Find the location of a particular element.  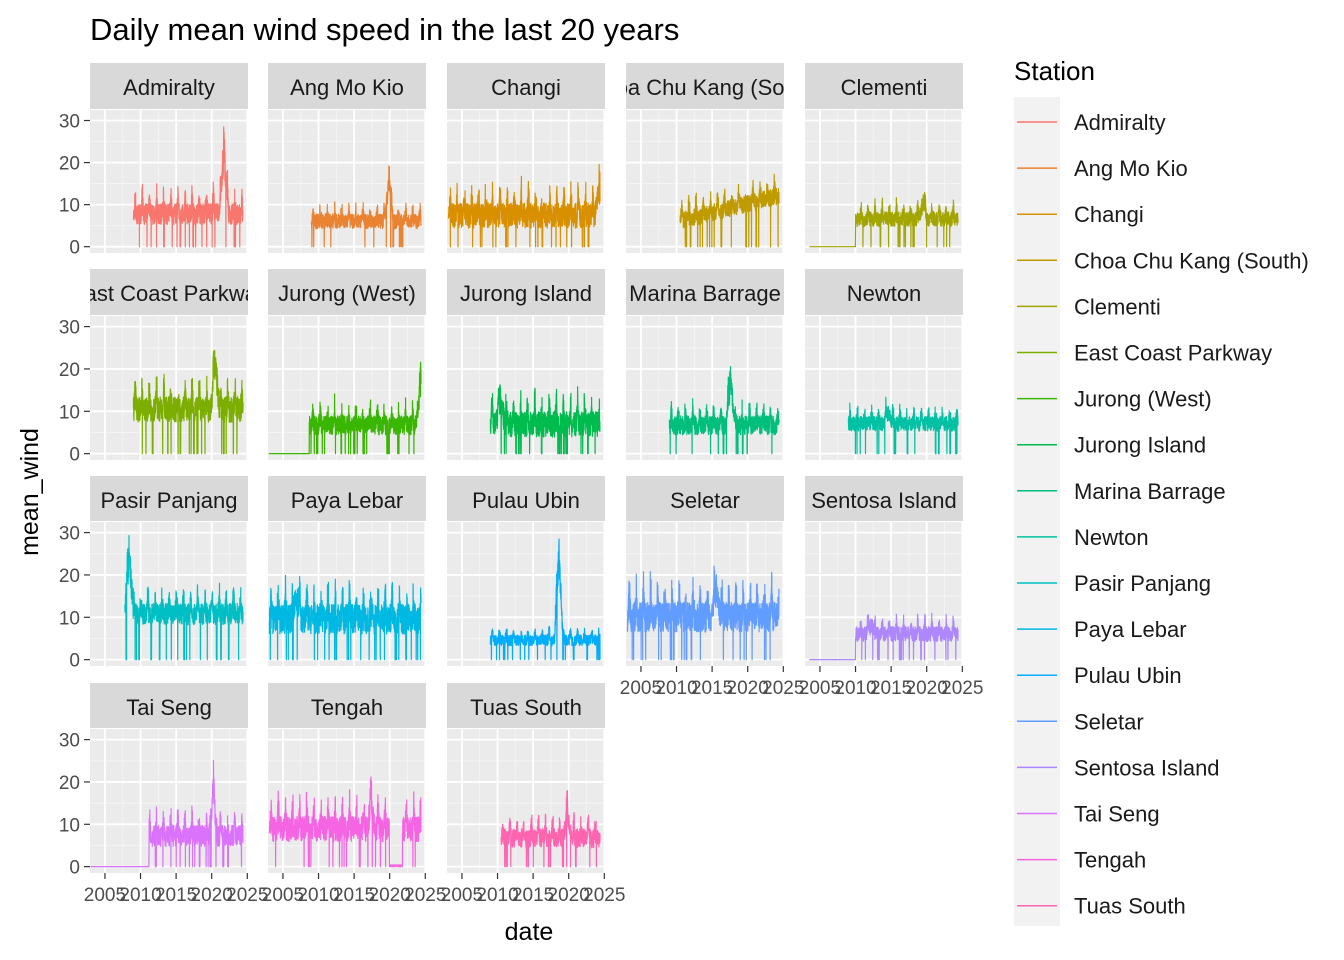

facet-label: Clementi is located at coordinates (884, 87).